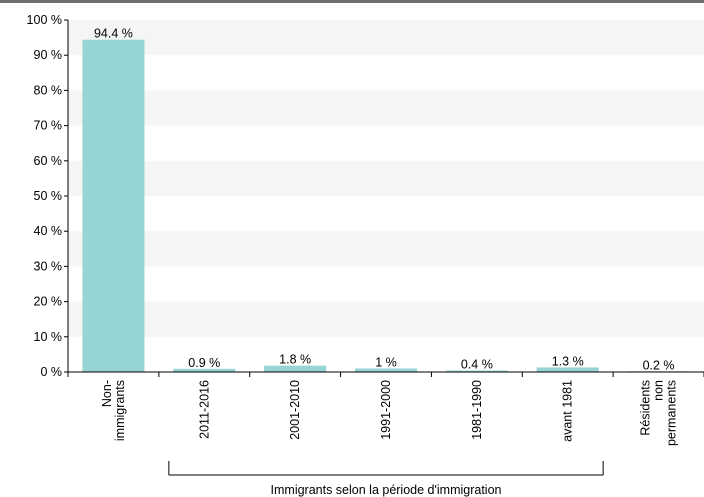 This screenshot has width=704, height=497. I want to click on y-tick-label: 50 %, so click(48, 196).